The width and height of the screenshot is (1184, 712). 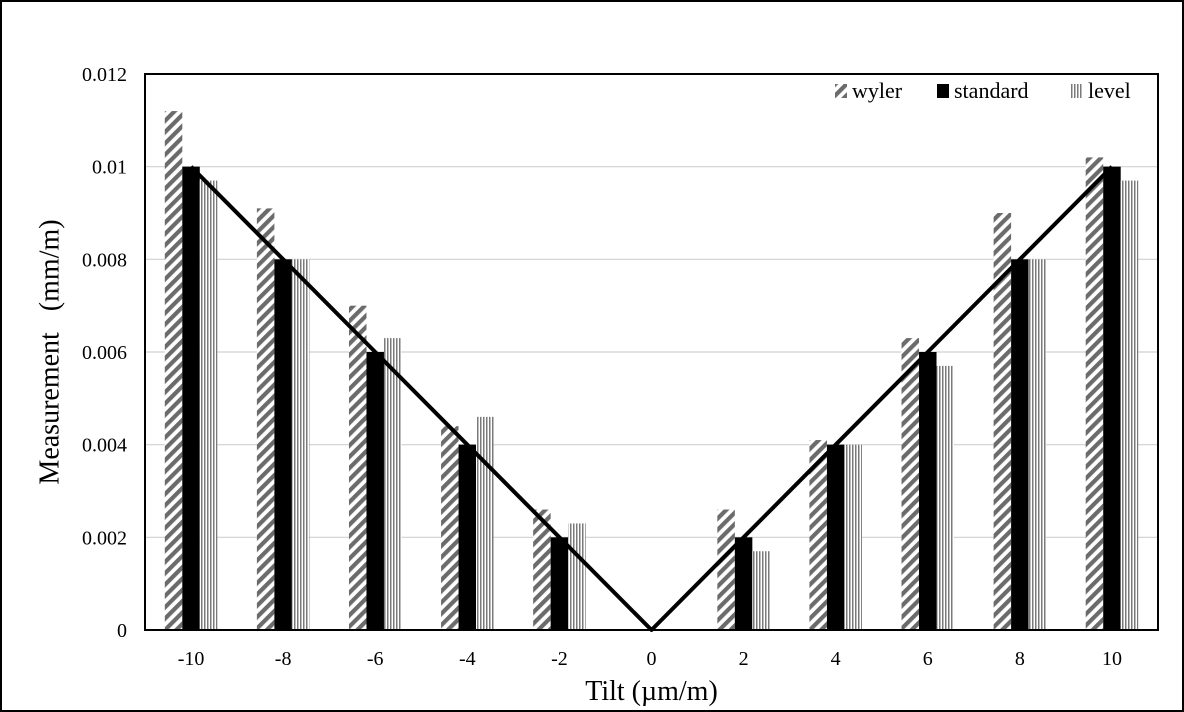 I want to click on legend-item-standard: standard, so click(x=983, y=90).